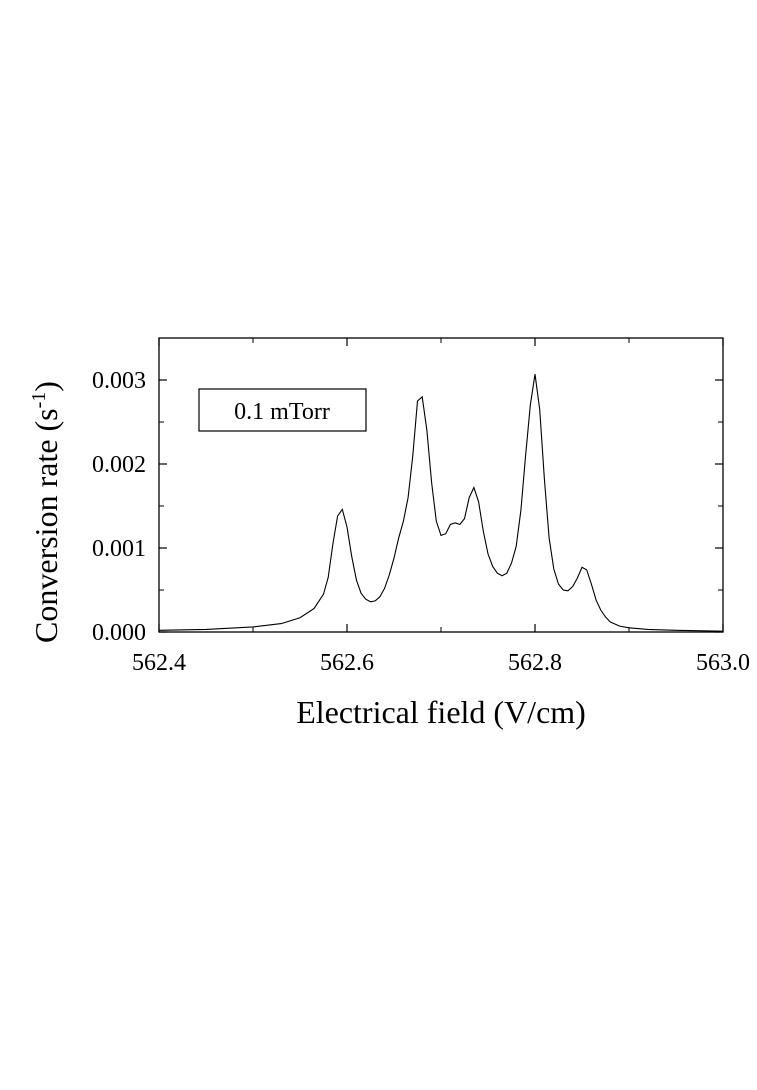  Describe the element at coordinates (347, 663) in the screenshot. I see `x-tick-label: 562.6` at that location.